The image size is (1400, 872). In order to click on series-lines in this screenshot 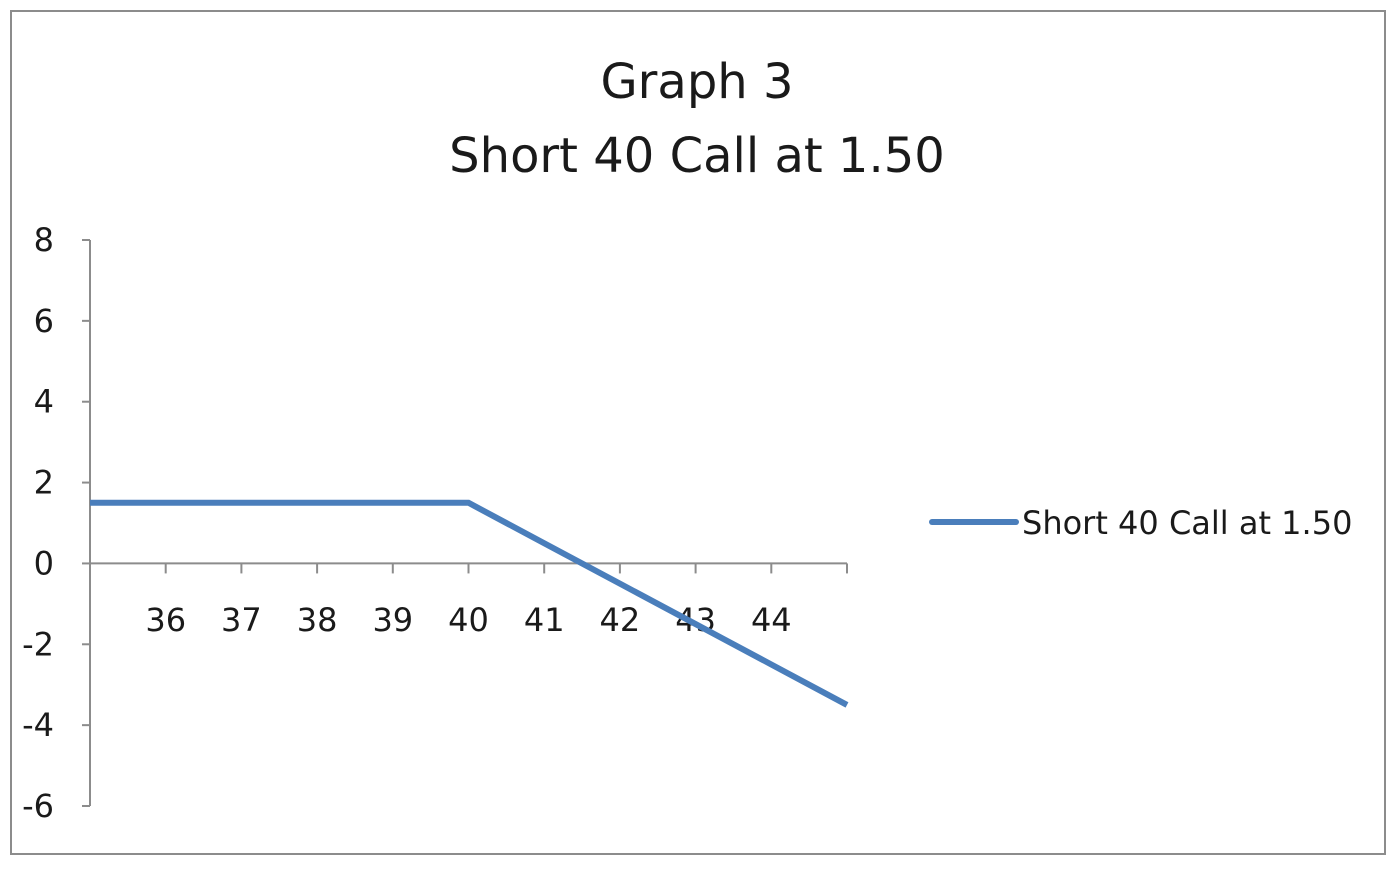, I will do `click(469, 603)`.